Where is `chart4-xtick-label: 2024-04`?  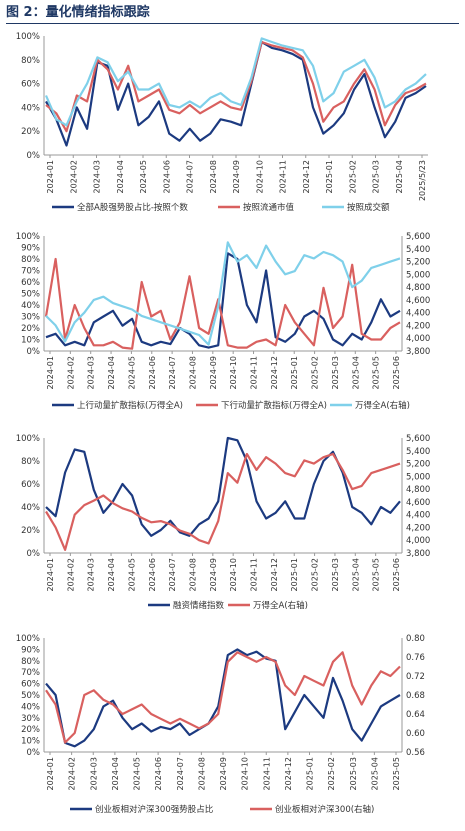
chart4-xtick-label: 2024-04 is located at coordinates (115, 773).